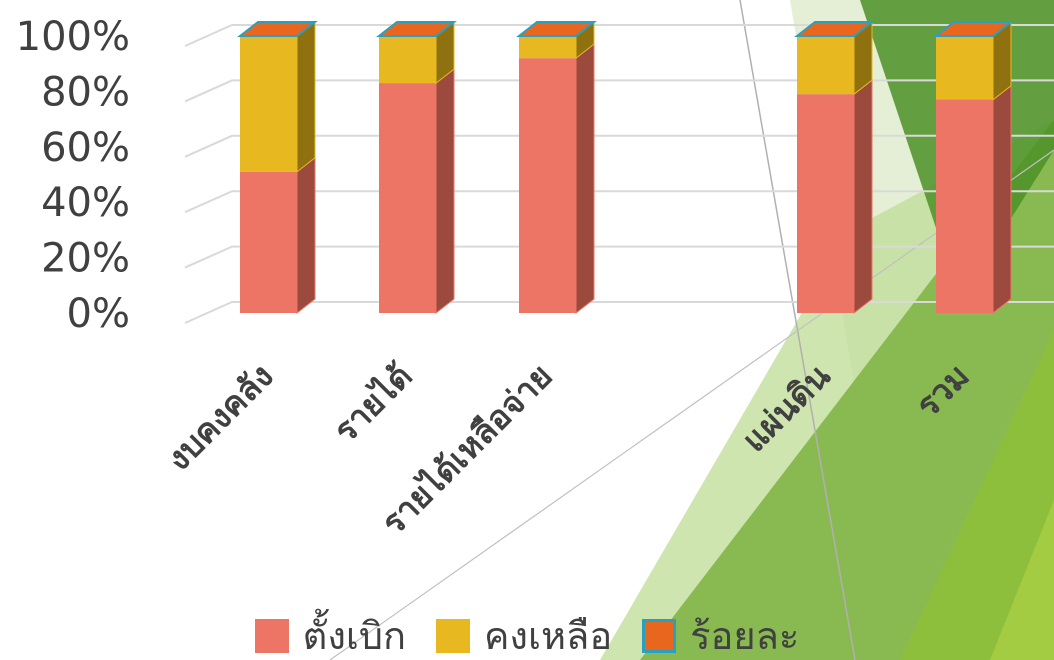  I want to click on legend: ตั้งเบิก คงเหลือ ร้อยละ, so click(527, 636).